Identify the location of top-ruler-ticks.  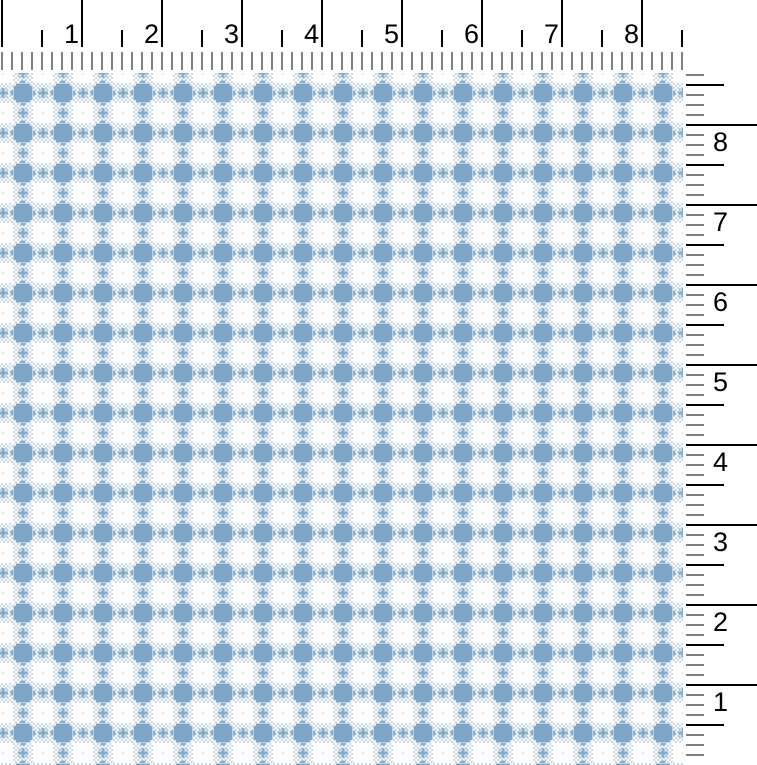
(342, 35).